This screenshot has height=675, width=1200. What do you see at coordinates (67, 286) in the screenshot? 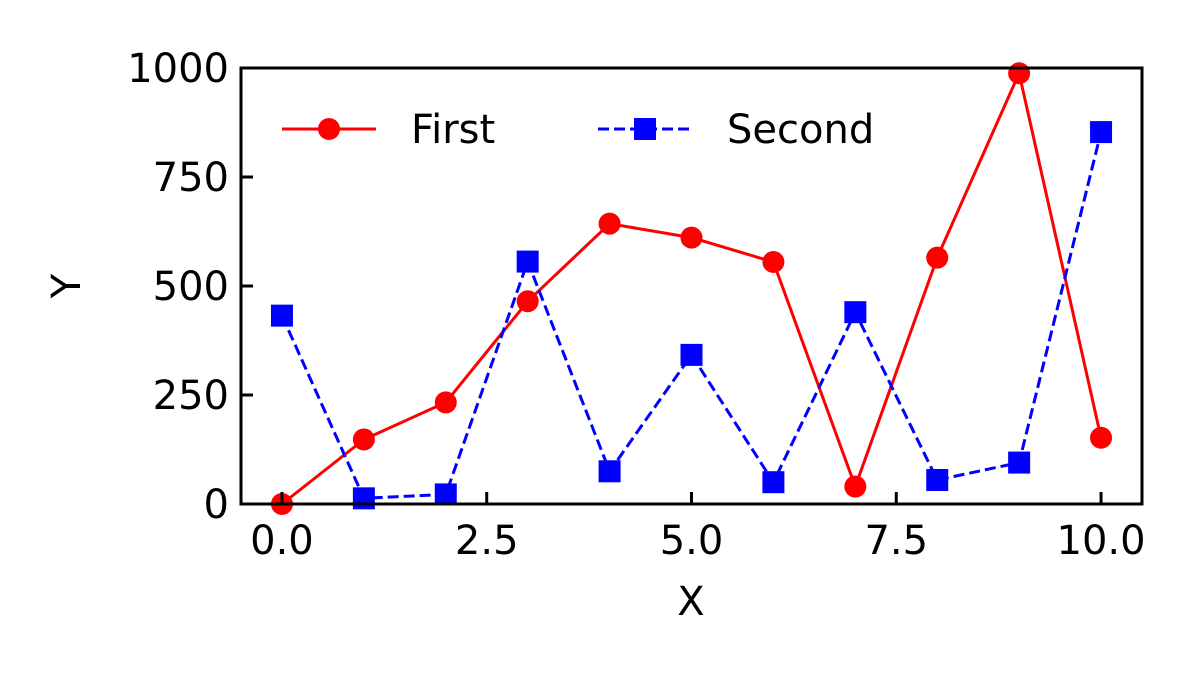
I see `y-axis-label: Y` at bounding box center [67, 286].